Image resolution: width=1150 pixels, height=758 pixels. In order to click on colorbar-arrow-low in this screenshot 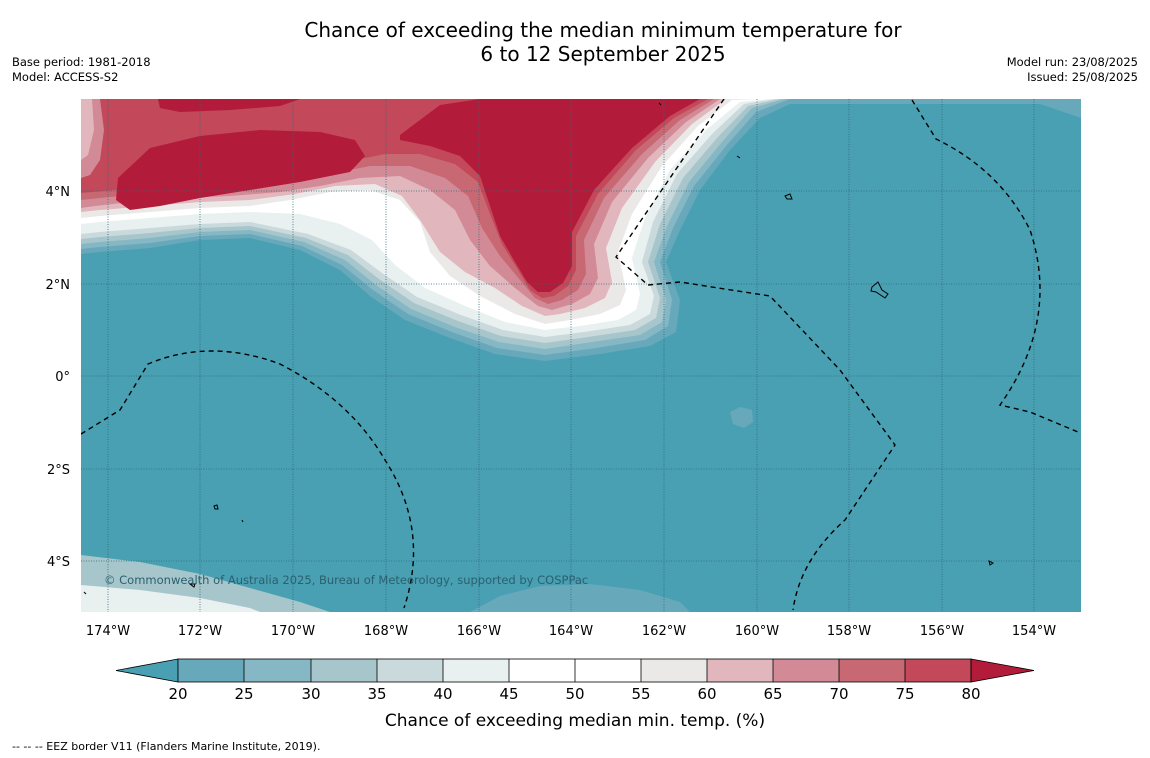, I will do `click(147, 670)`.